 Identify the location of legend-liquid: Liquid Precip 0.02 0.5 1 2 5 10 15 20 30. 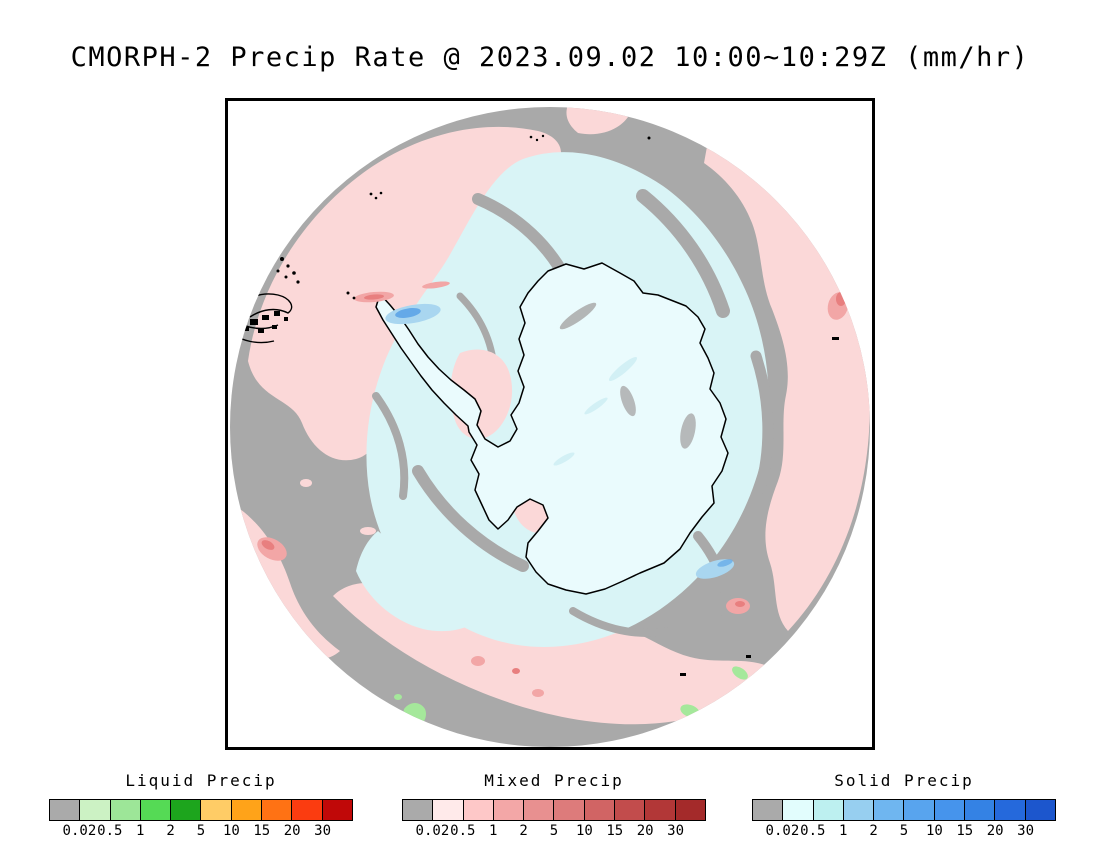
(201, 806).